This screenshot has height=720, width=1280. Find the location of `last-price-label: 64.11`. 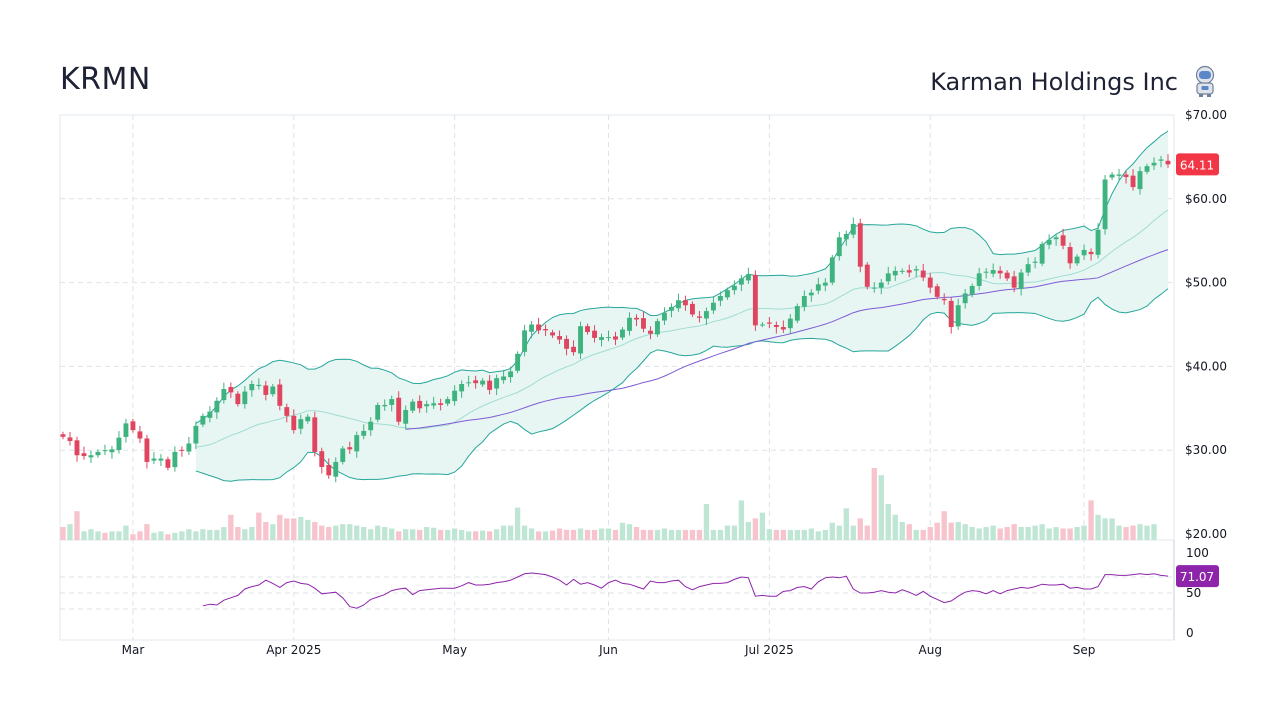

last-price-label: 64.11 is located at coordinates (1197, 165).